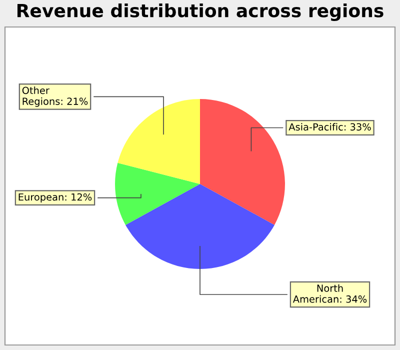 This screenshot has height=350, width=400. I want to click on chart-title: Revenue distribution across regions, so click(200, 12).